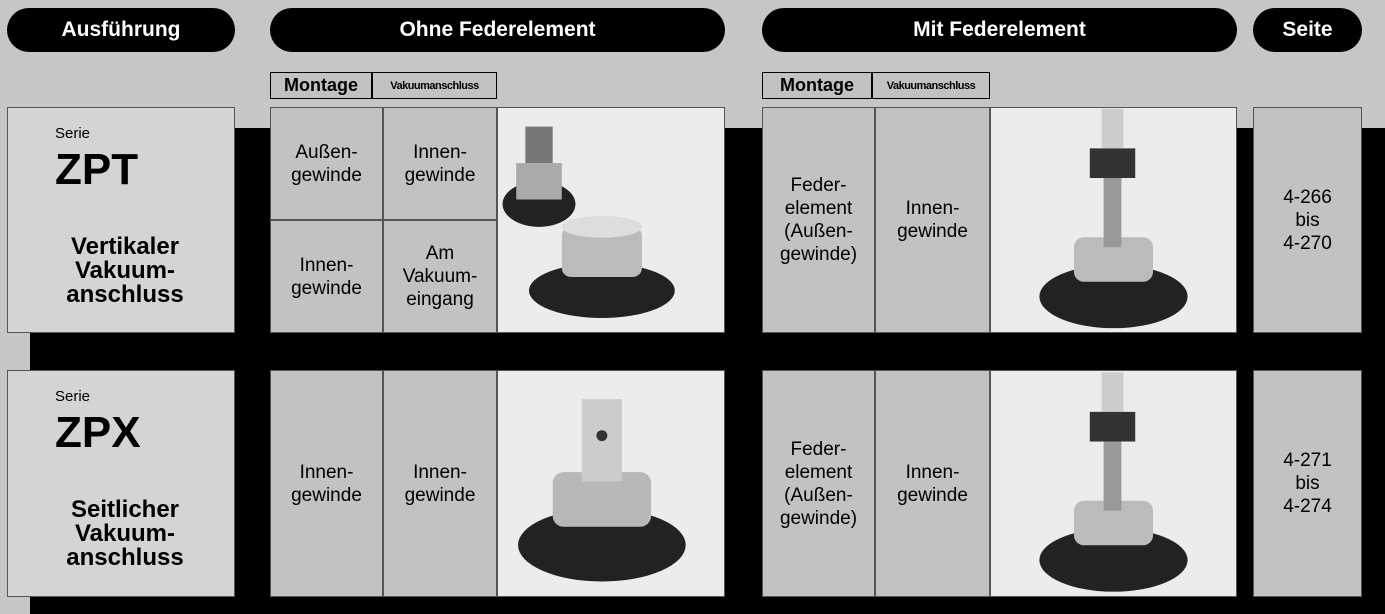 The width and height of the screenshot is (1385, 614). Describe the element at coordinates (999, 30) in the screenshot. I see `header: Mit Federelement` at that location.